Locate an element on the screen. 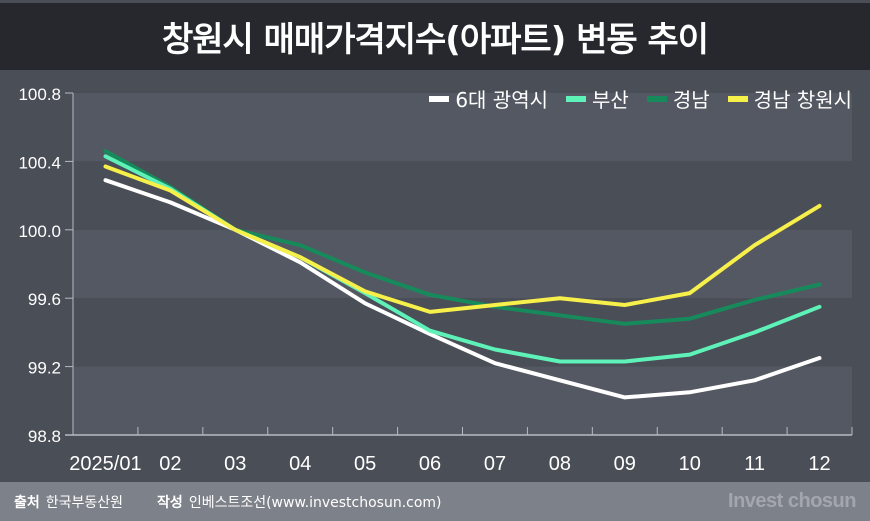 The image size is (870, 521). x-tick-label: 05 is located at coordinates (365, 464).